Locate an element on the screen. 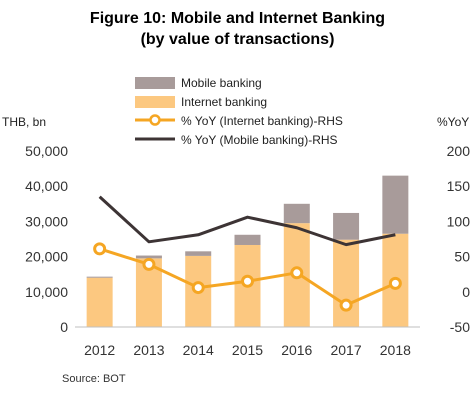  left-axis-tick-label: 40,000 is located at coordinates (46, 186).